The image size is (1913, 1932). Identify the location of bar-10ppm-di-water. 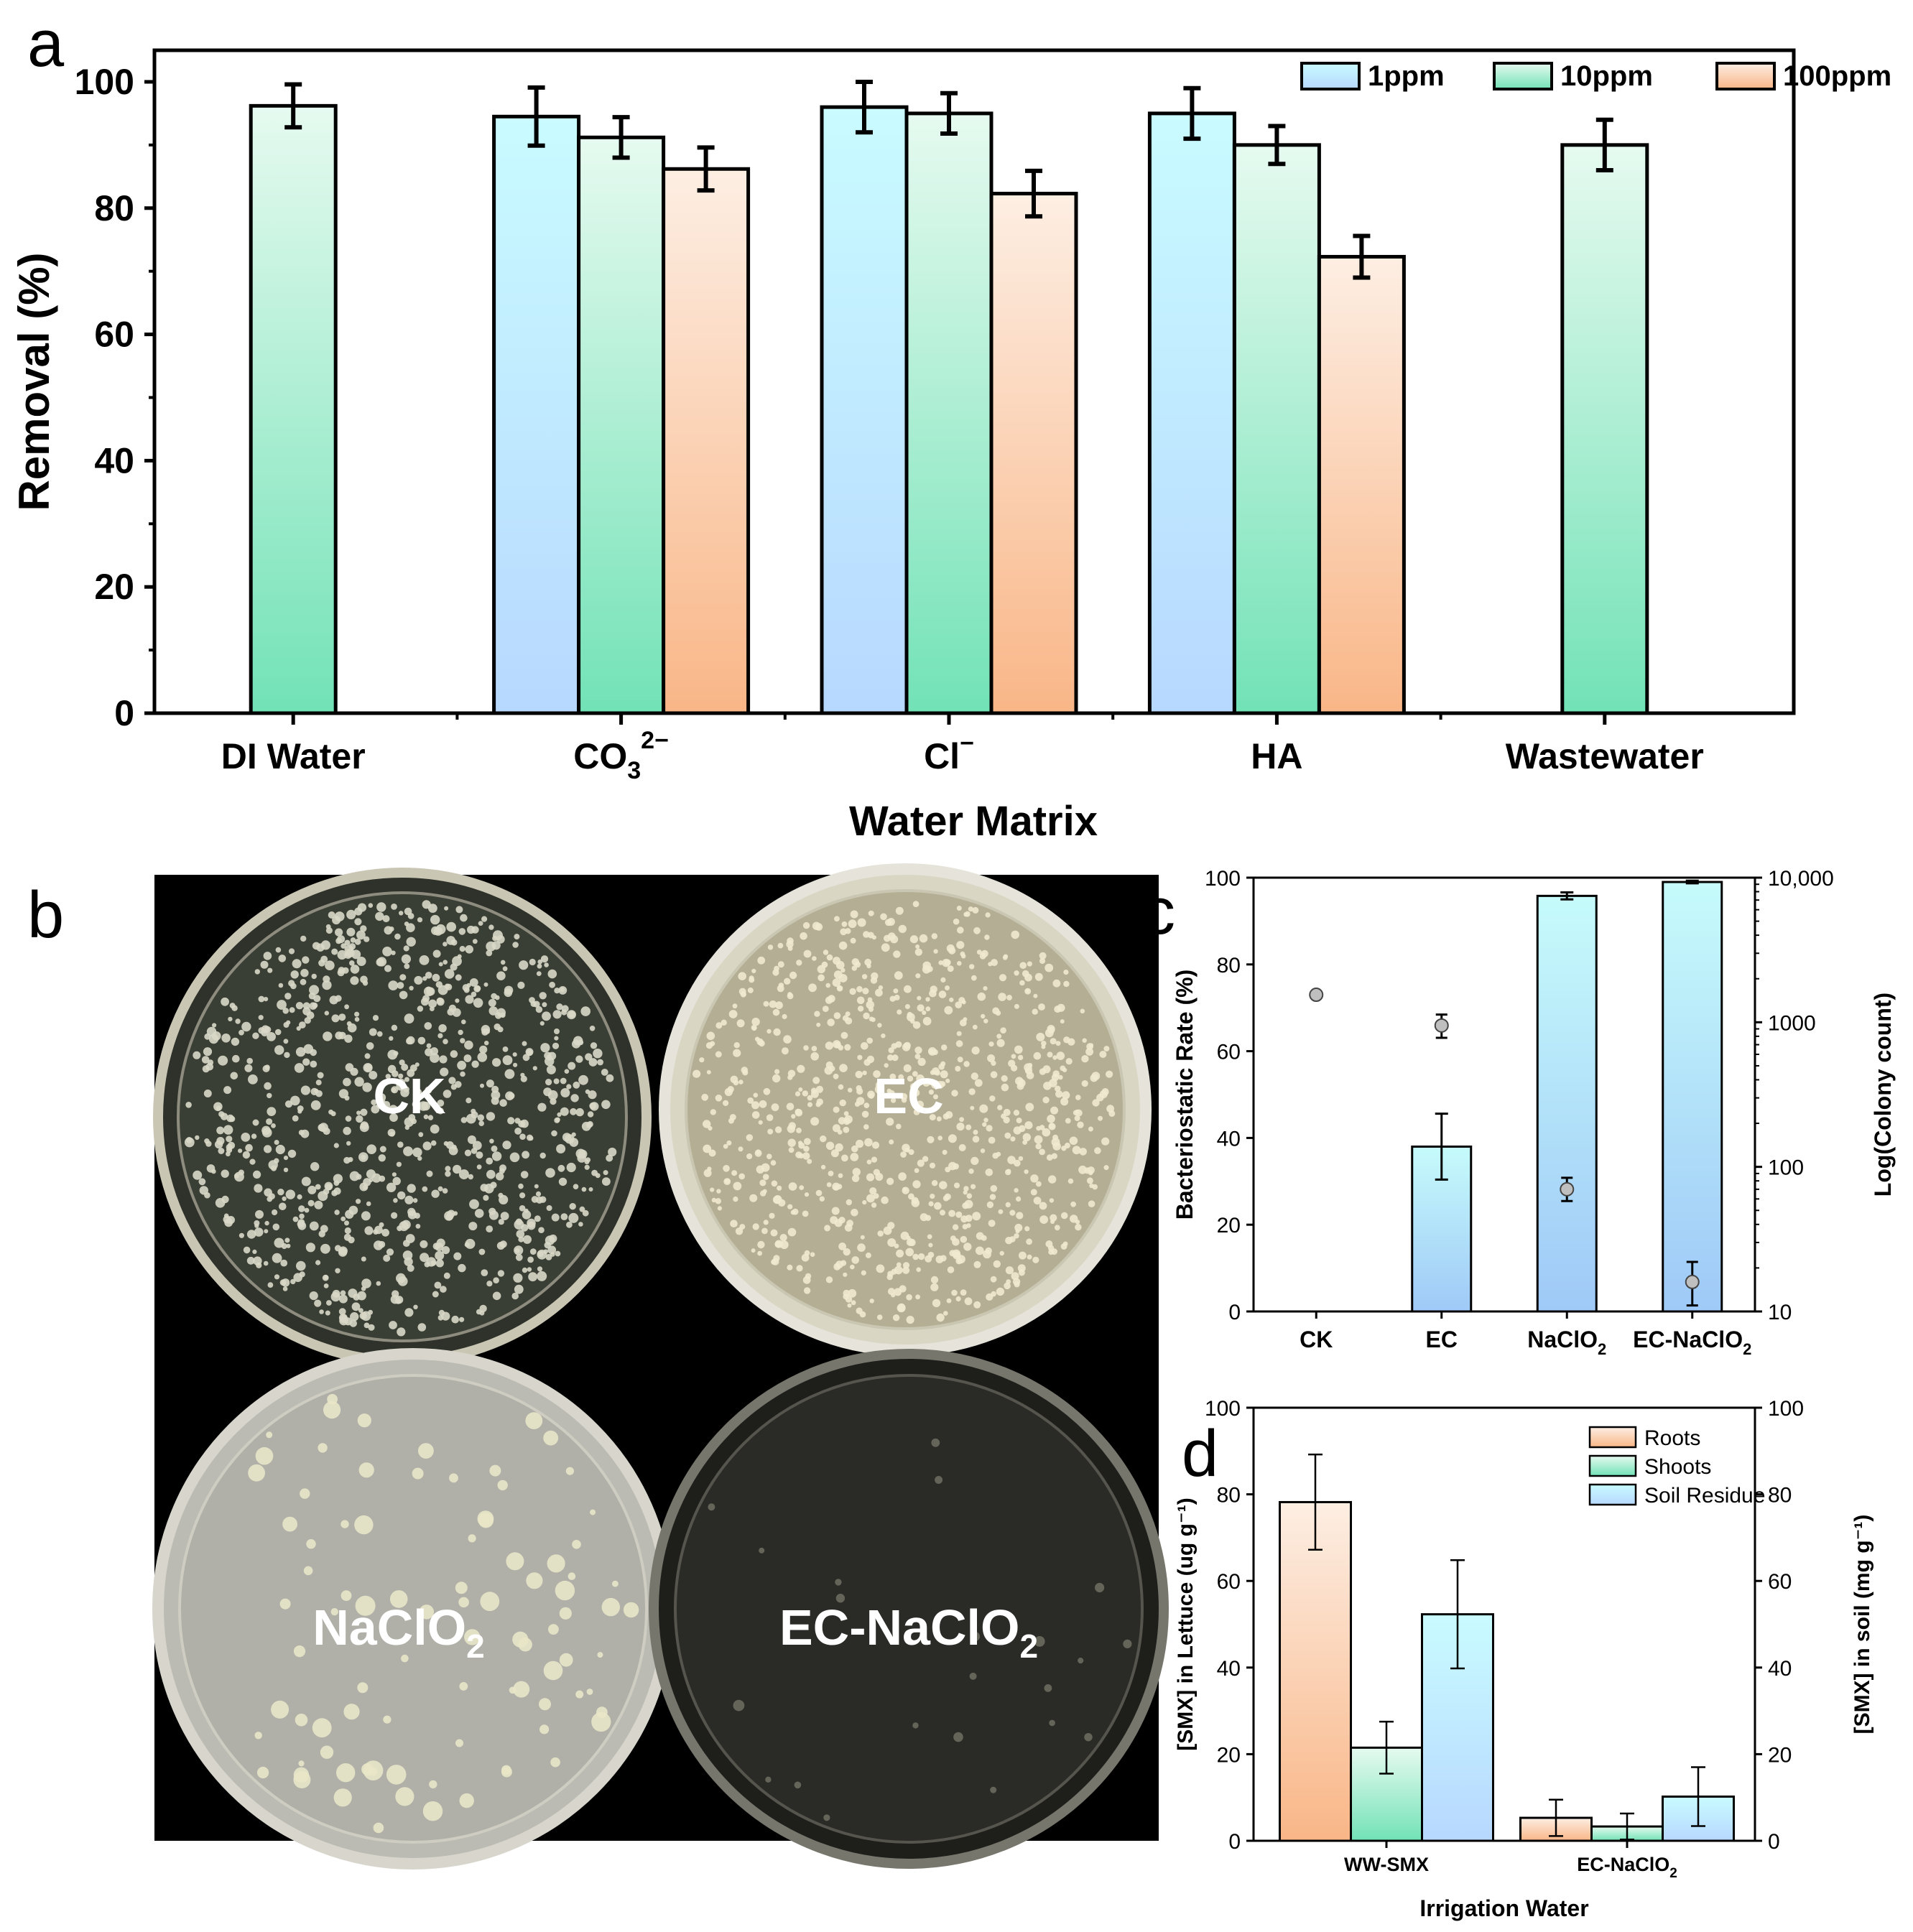
(294, 409).